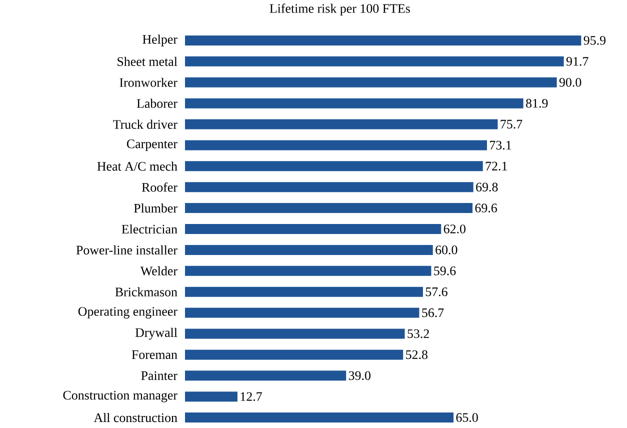 This screenshot has height=428, width=627. What do you see at coordinates (137, 166) in the screenshot?
I see `y-tick-label: Heat A/C mech` at bounding box center [137, 166].